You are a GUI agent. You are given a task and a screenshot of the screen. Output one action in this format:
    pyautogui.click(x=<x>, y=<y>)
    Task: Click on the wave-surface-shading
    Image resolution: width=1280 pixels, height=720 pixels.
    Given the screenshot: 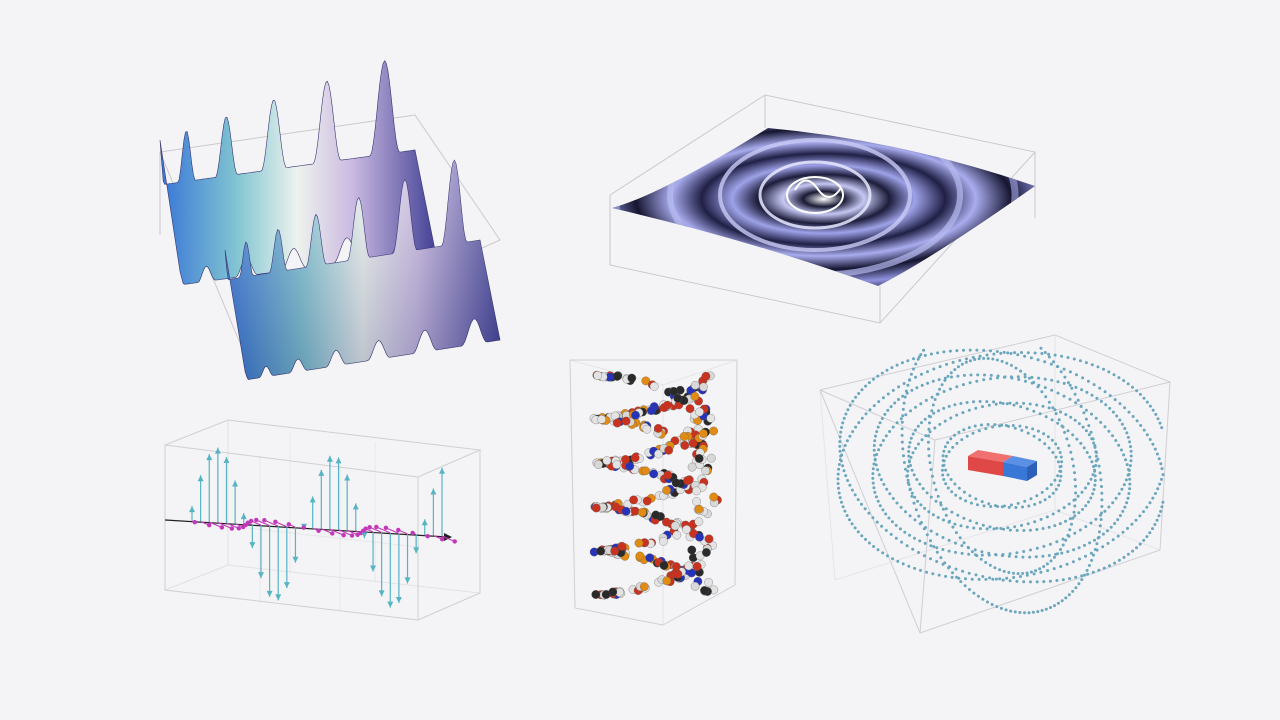 What is the action you would take?
    pyautogui.click(x=362, y=270)
    